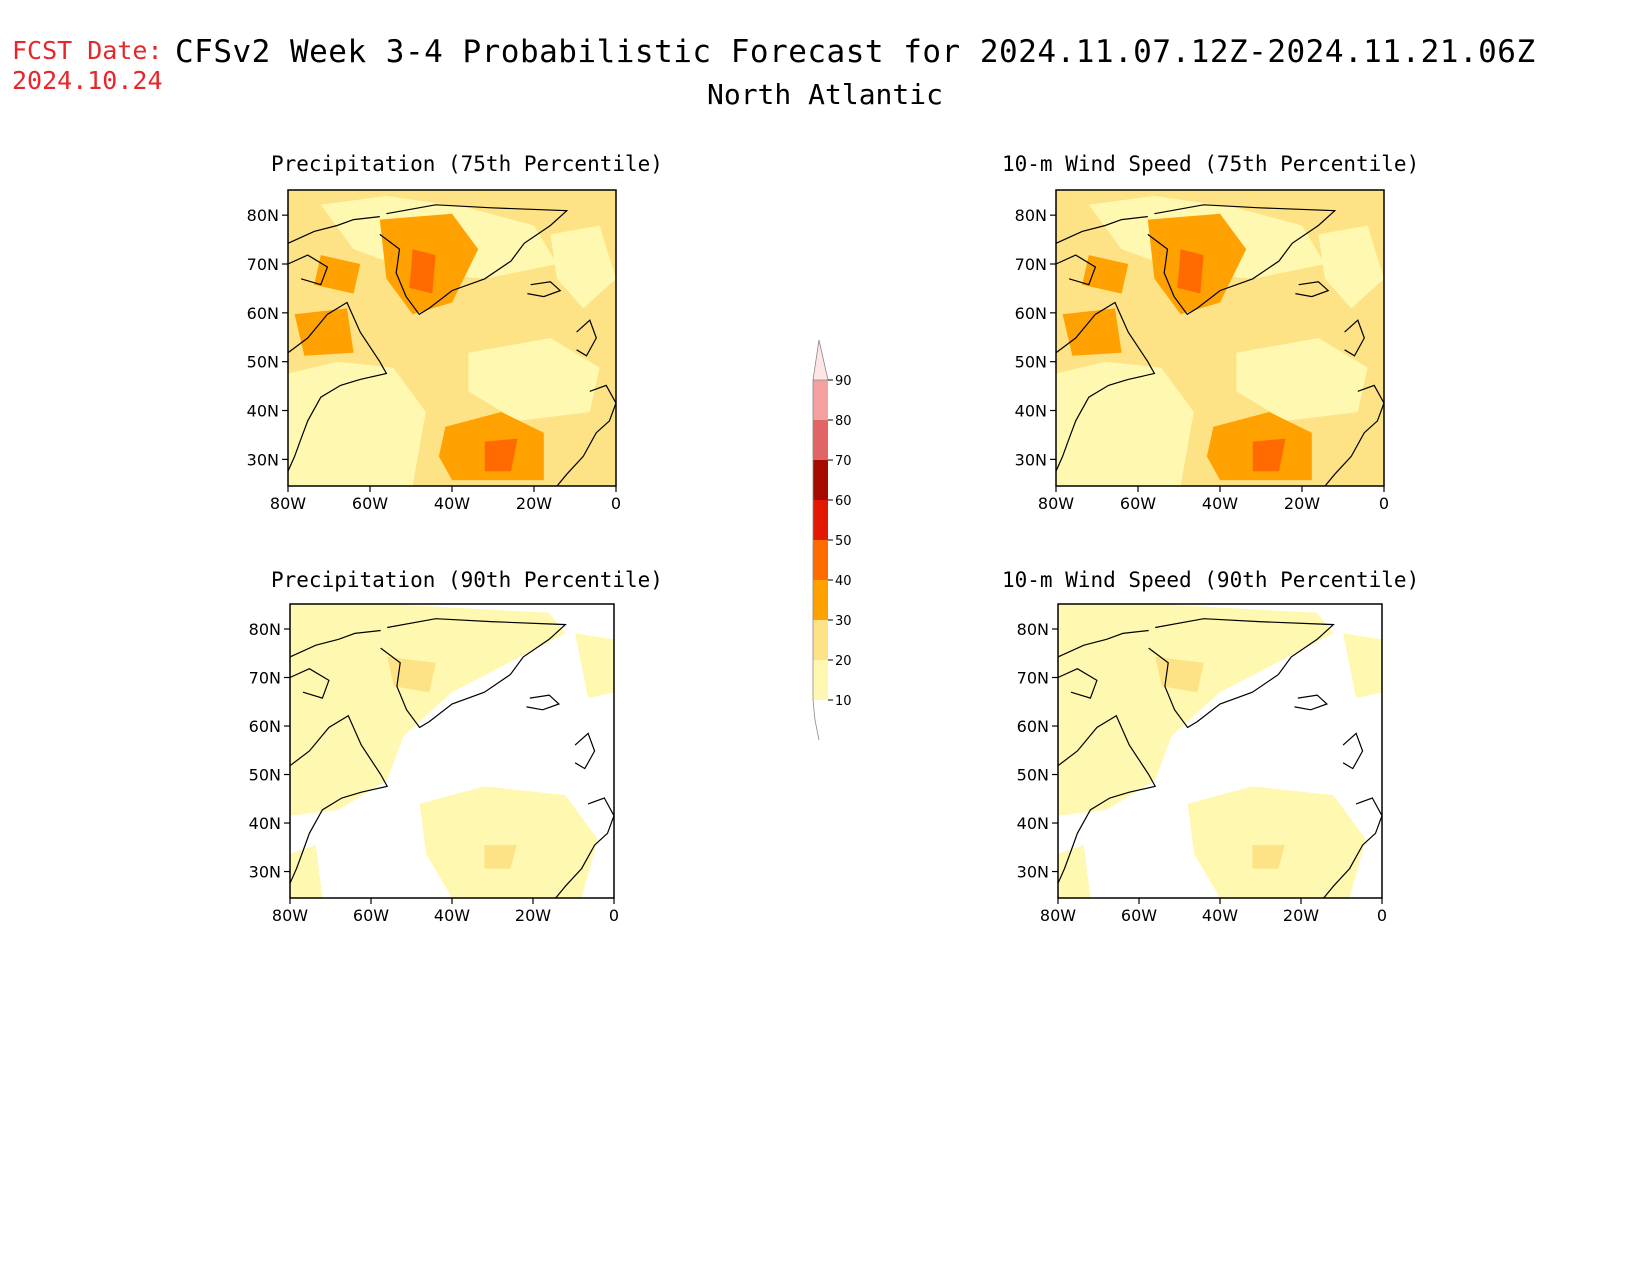  What do you see at coordinates (1211, 580) in the screenshot?
I see `panel-title-wind-90: 10-m Wind Speed (90th Percentile)` at bounding box center [1211, 580].